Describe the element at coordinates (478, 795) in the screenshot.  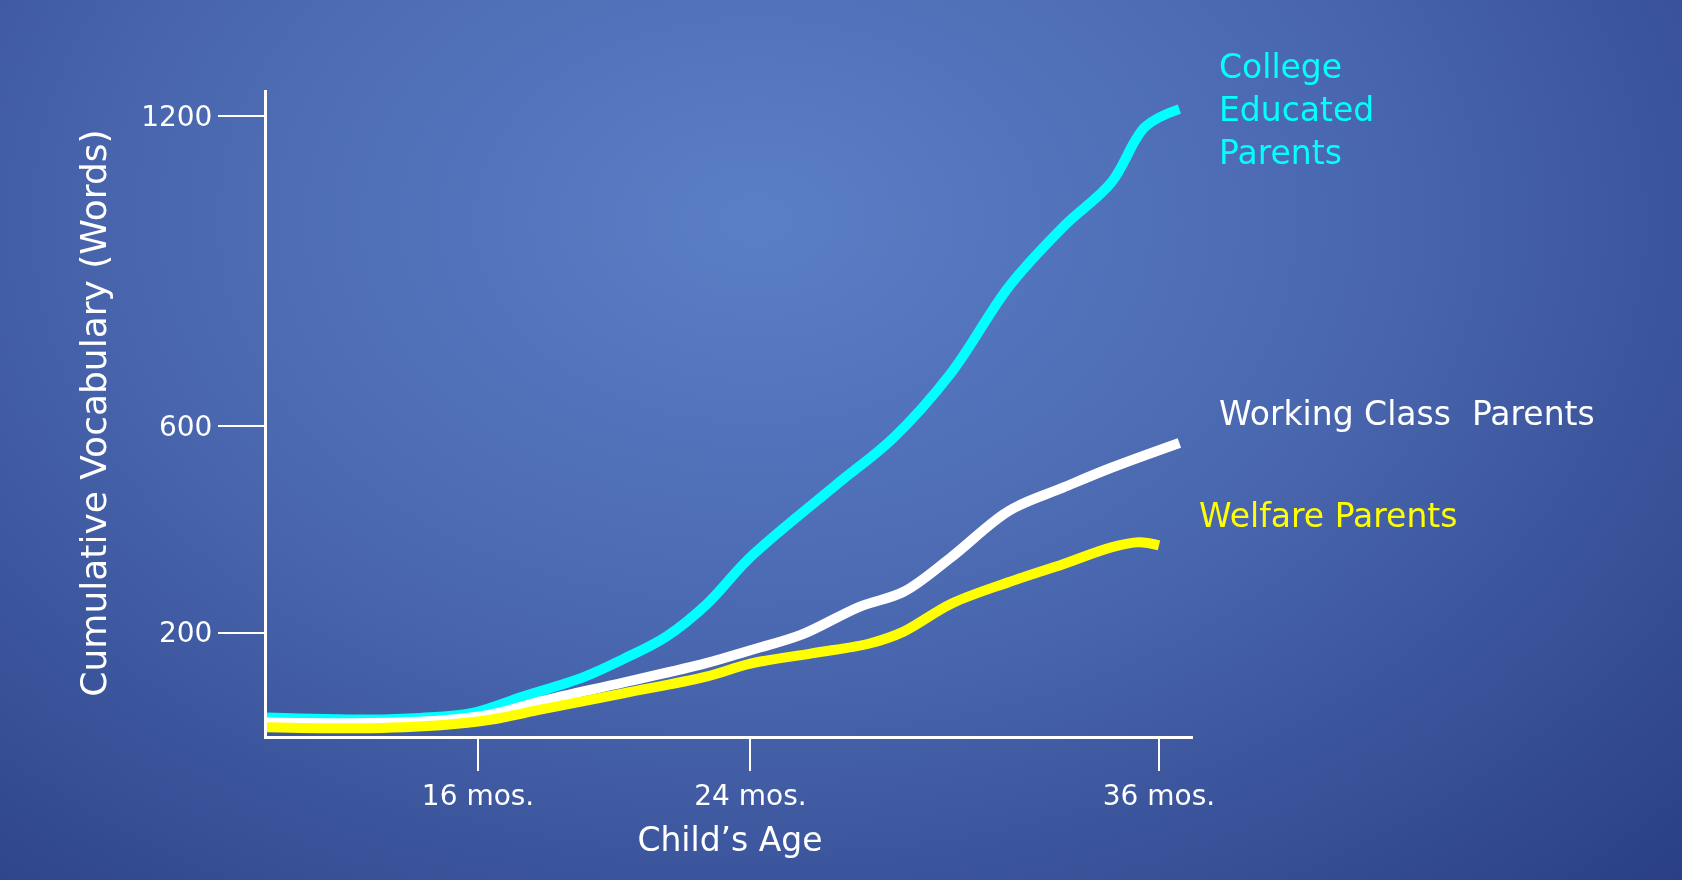
I see `x-tick-label: 16 mos.` at that location.